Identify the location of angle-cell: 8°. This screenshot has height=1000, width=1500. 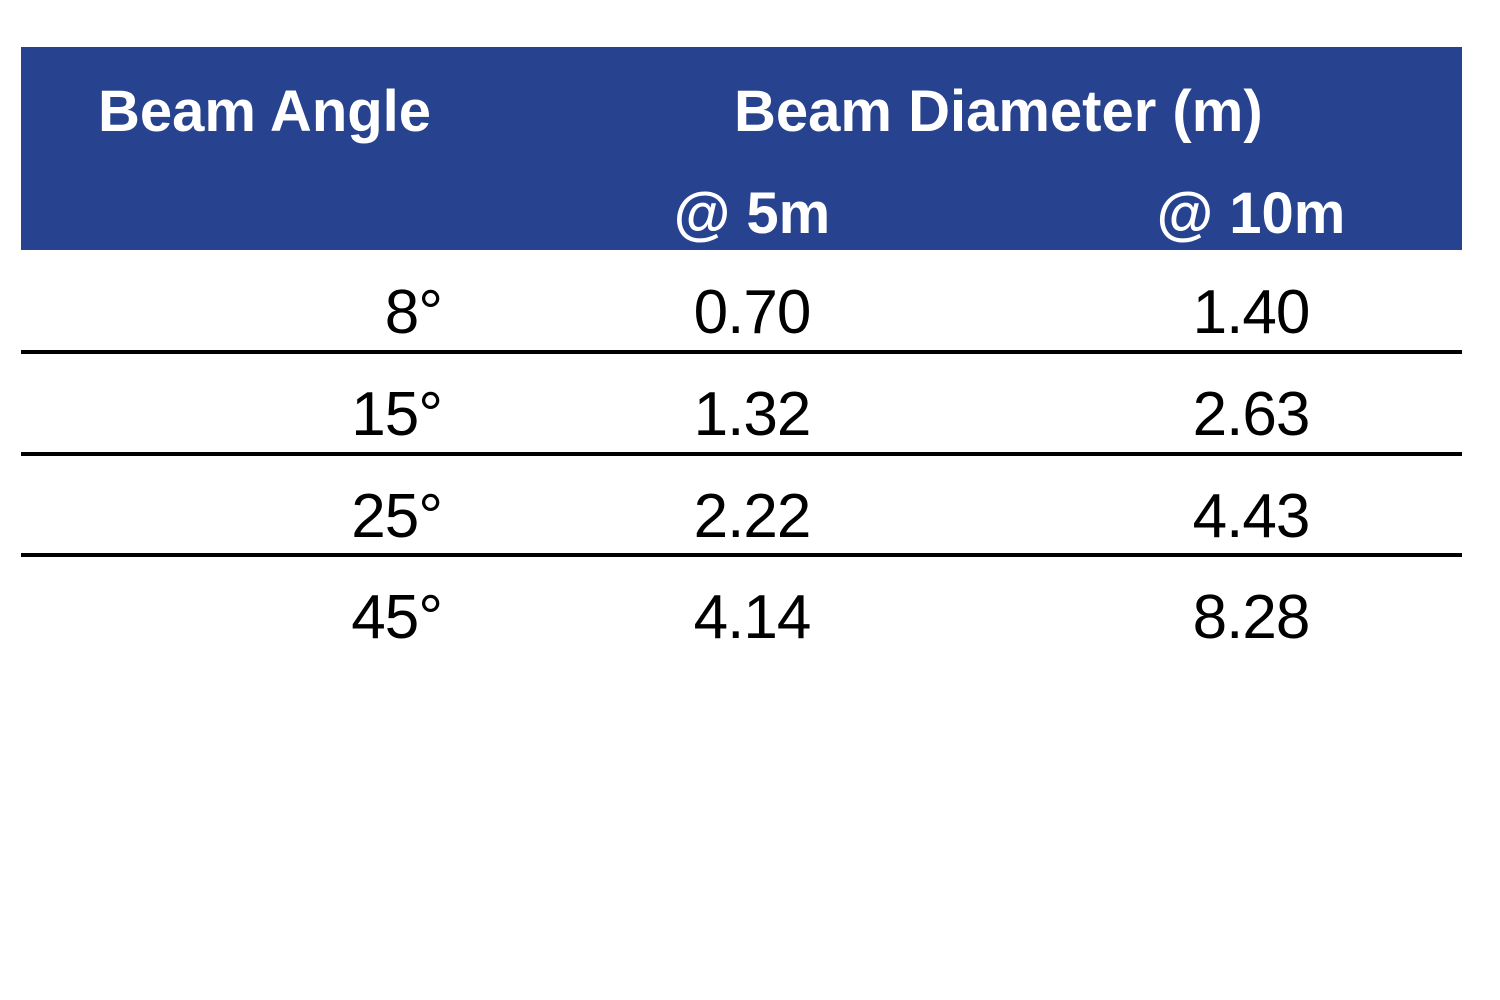
(413, 312).